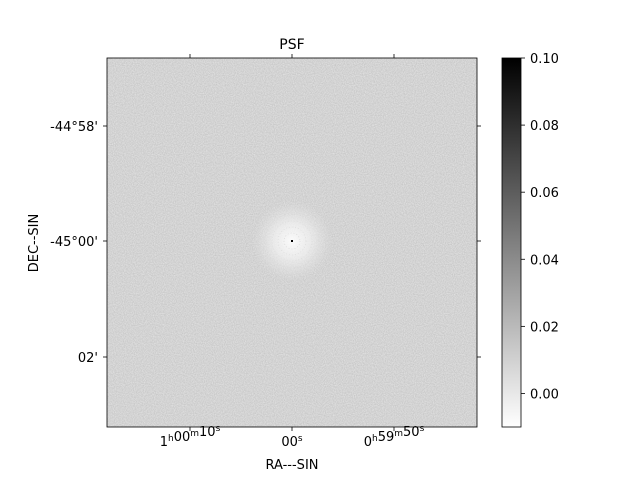 Image resolution: width=640 pixels, height=480 pixels. I want to click on x-tick-label: 00s, so click(292, 442).